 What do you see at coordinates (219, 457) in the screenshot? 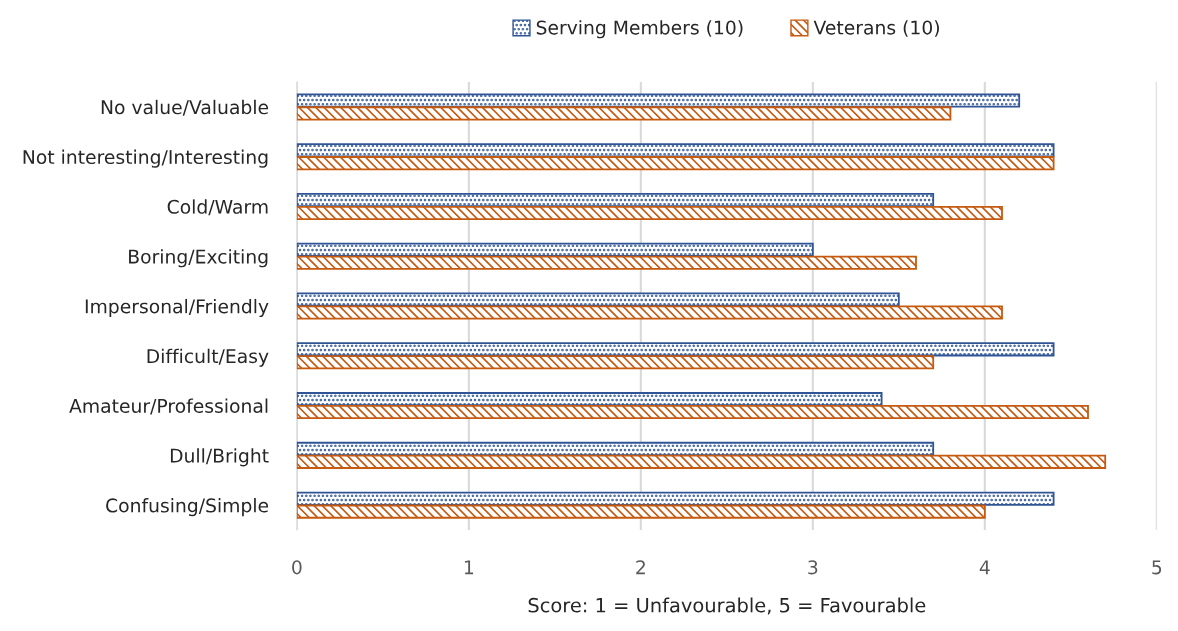
I see `y-tick-label: Dull/Bright` at bounding box center [219, 457].